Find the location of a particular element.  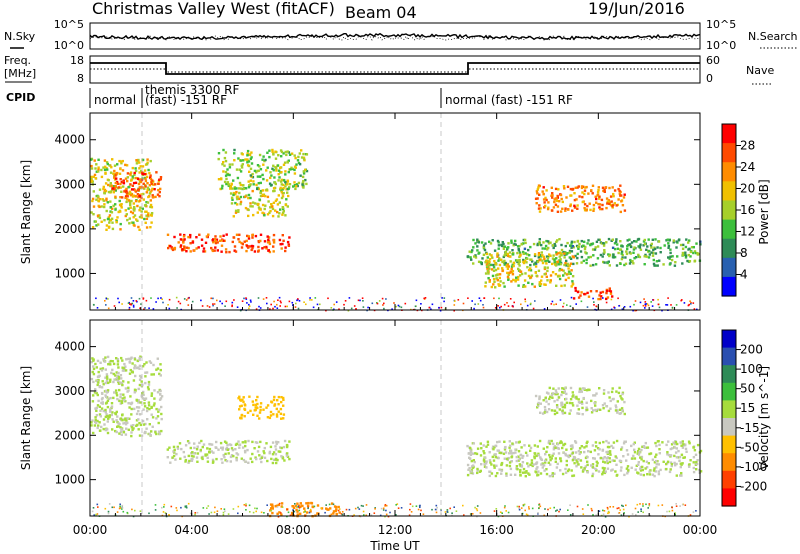

freq-strip-frame is located at coordinates (395, 69).